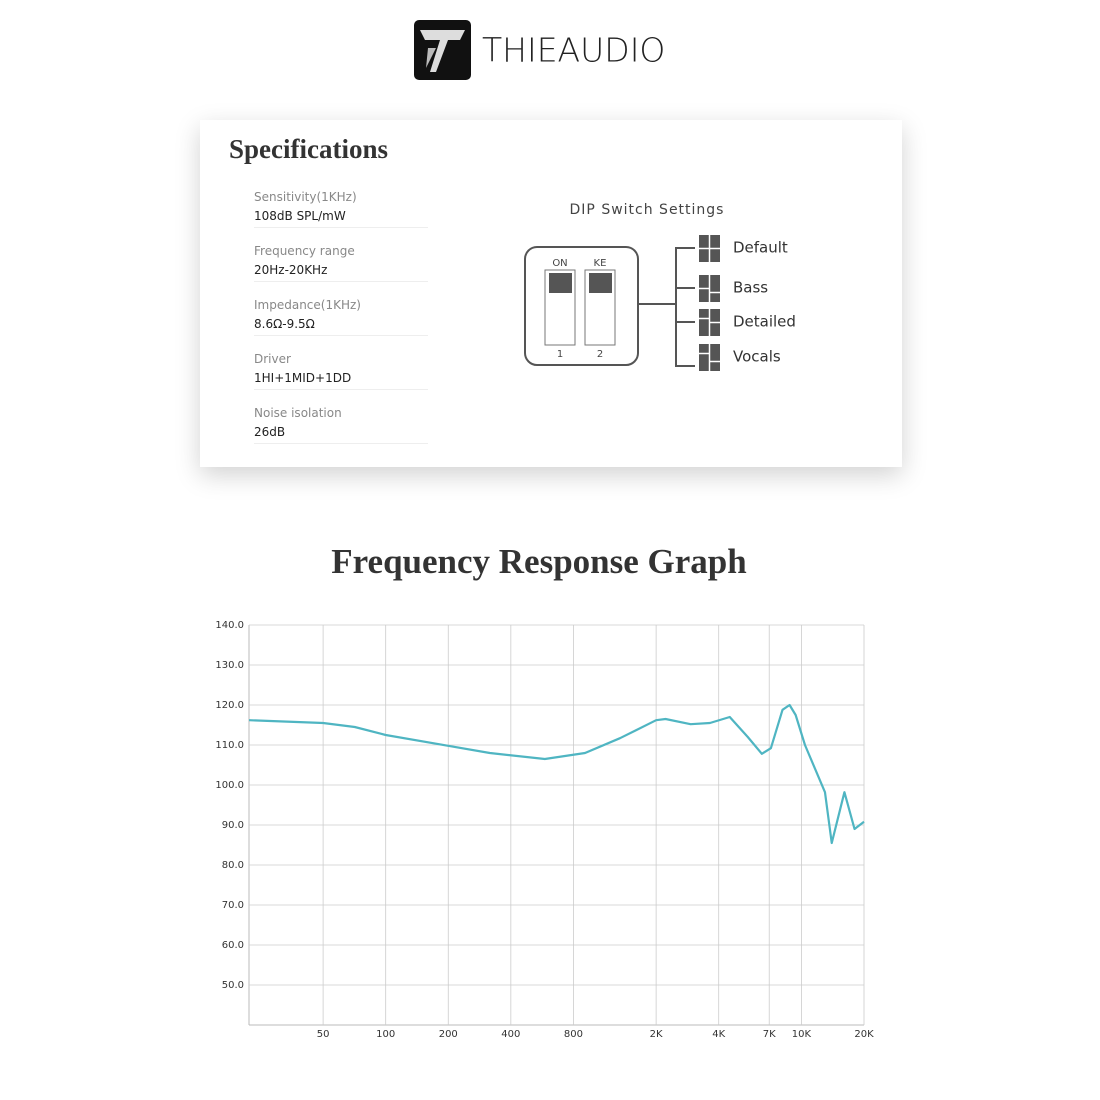 The image size is (1100, 1100). I want to click on spec-value: 26dB, so click(270, 432).